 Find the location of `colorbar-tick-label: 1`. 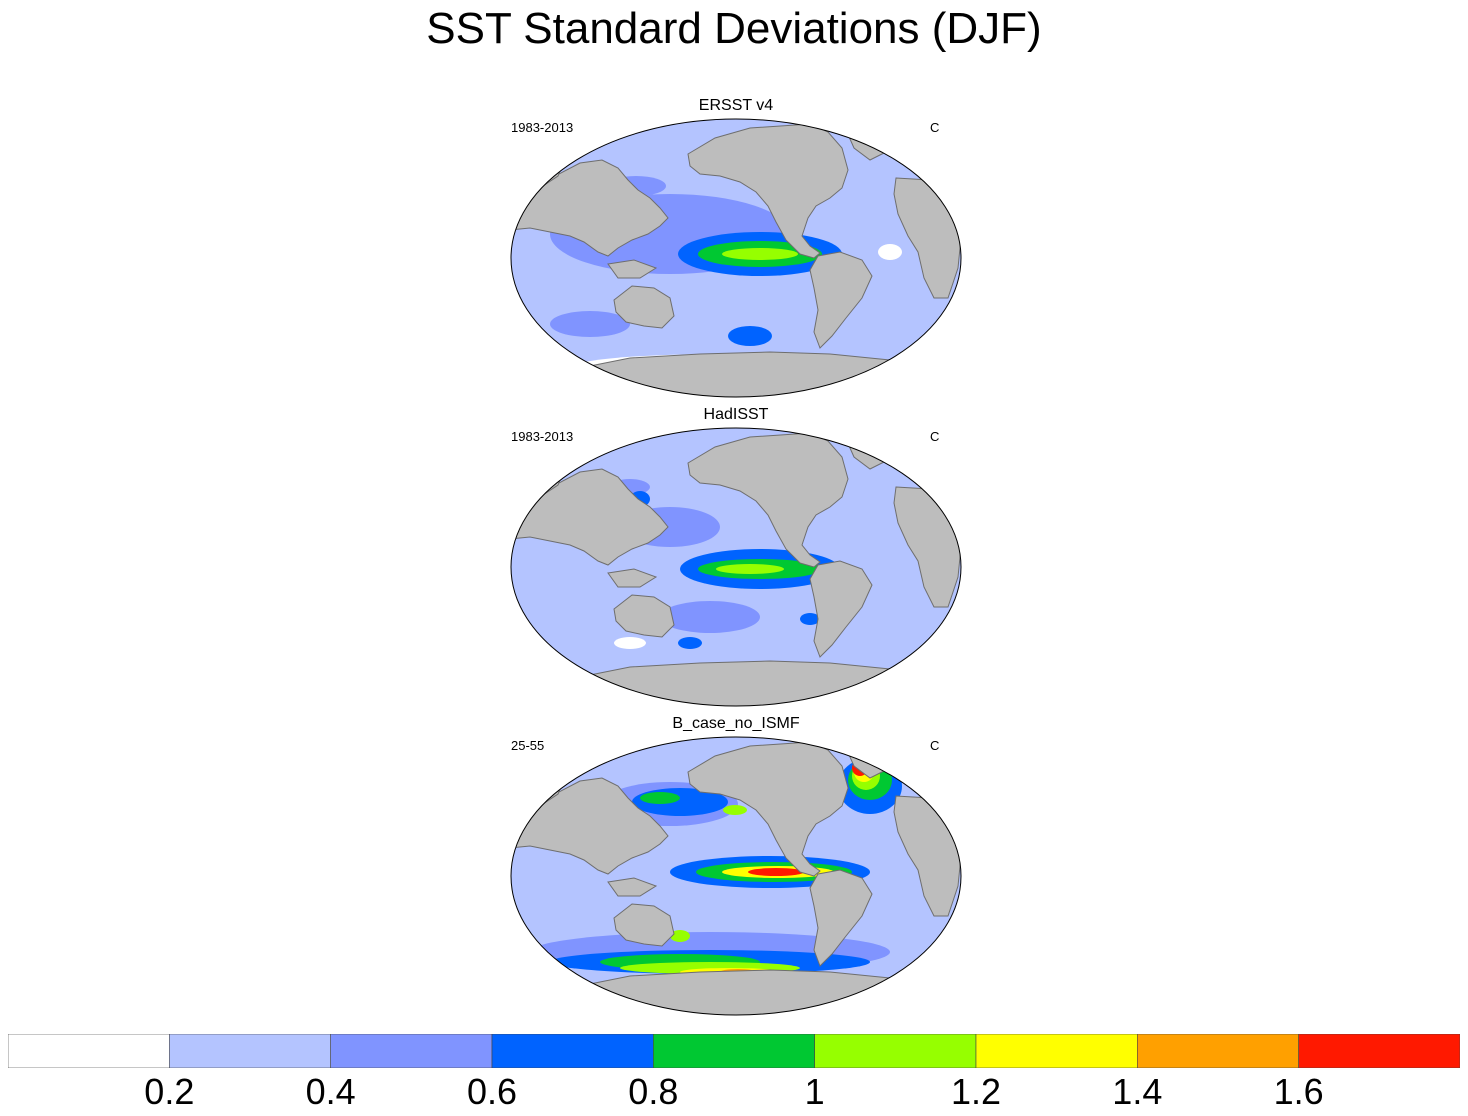

colorbar-tick-label: 1 is located at coordinates (814, 1091).